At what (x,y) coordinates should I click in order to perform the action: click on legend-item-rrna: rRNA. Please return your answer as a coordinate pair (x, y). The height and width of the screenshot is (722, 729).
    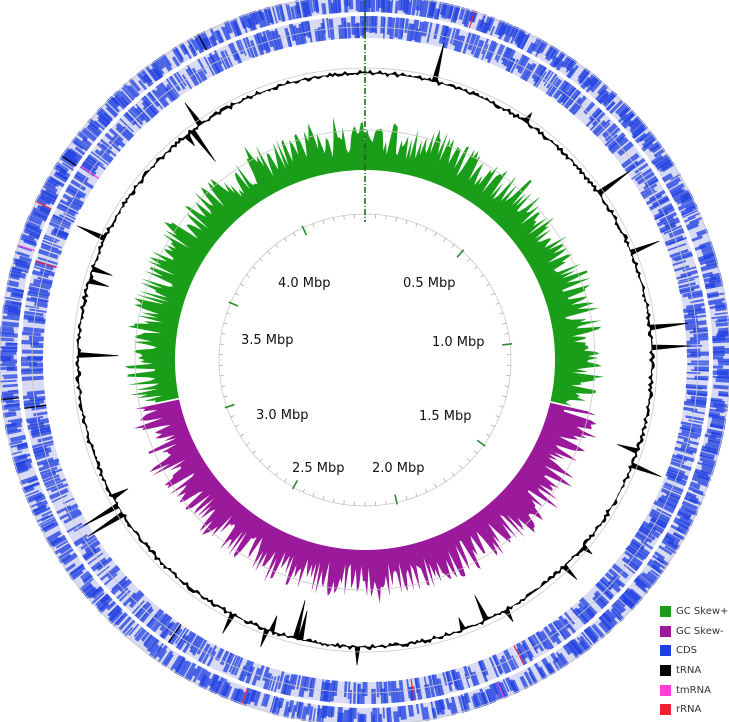
    Looking at the image, I should click on (694, 710).